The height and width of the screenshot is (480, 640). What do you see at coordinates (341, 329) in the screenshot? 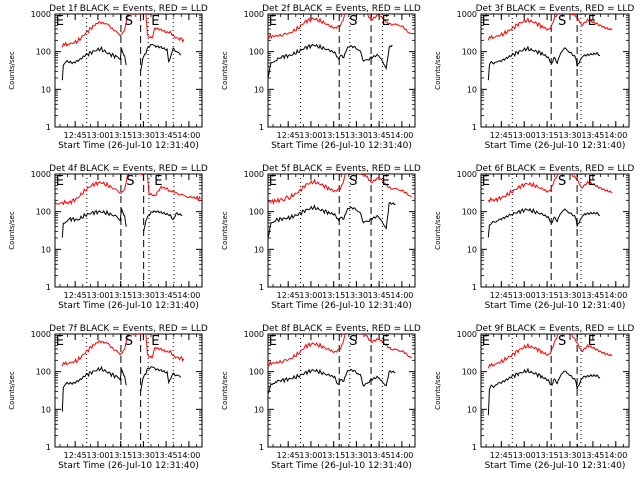
I see `panel-title: Det 8f BLACK = Events, RED = LLD` at bounding box center [341, 329].